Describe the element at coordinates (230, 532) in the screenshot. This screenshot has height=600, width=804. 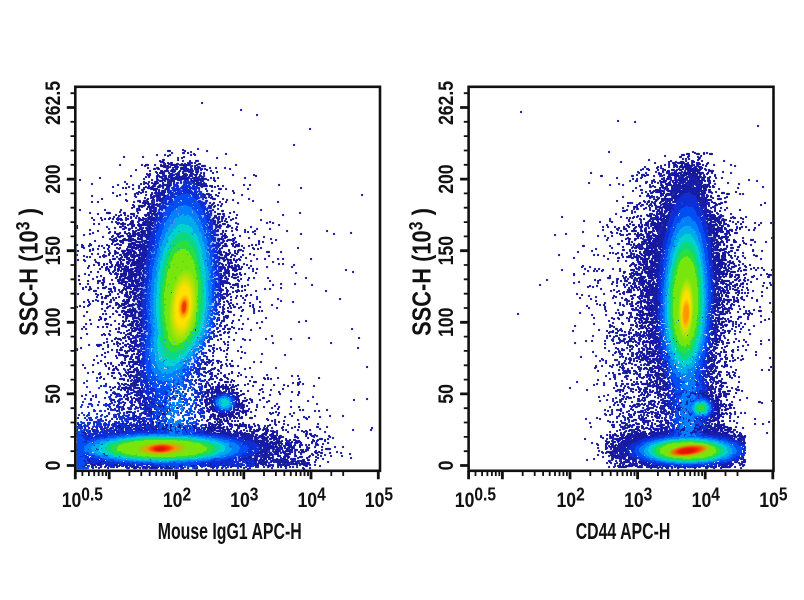
I see `svg-text: Mouse IgG1 APC-H` at that location.